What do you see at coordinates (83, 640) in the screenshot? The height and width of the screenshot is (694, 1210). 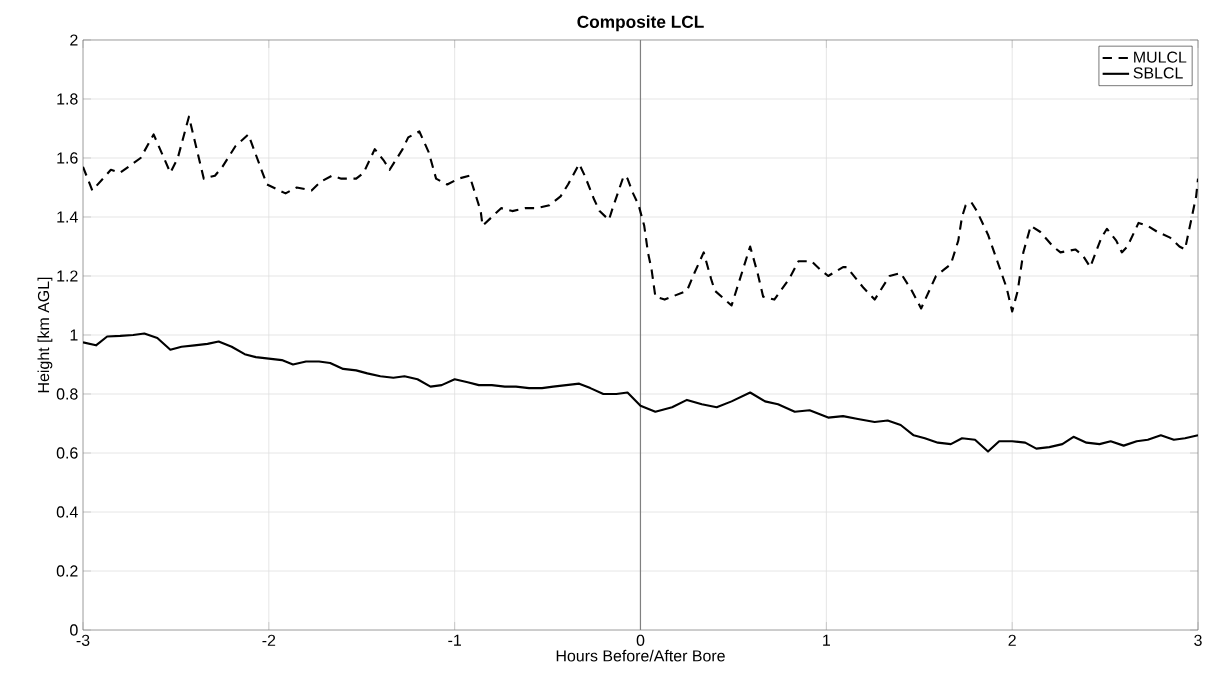 I see `x-tick-label: -3` at bounding box center [83, 640].